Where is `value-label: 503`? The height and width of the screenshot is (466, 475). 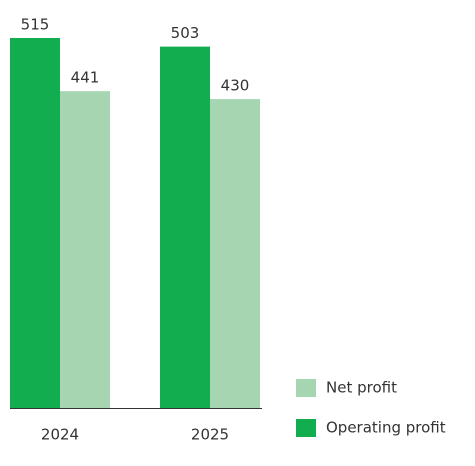 value-label: 503 is located at coordinates (185, 33).